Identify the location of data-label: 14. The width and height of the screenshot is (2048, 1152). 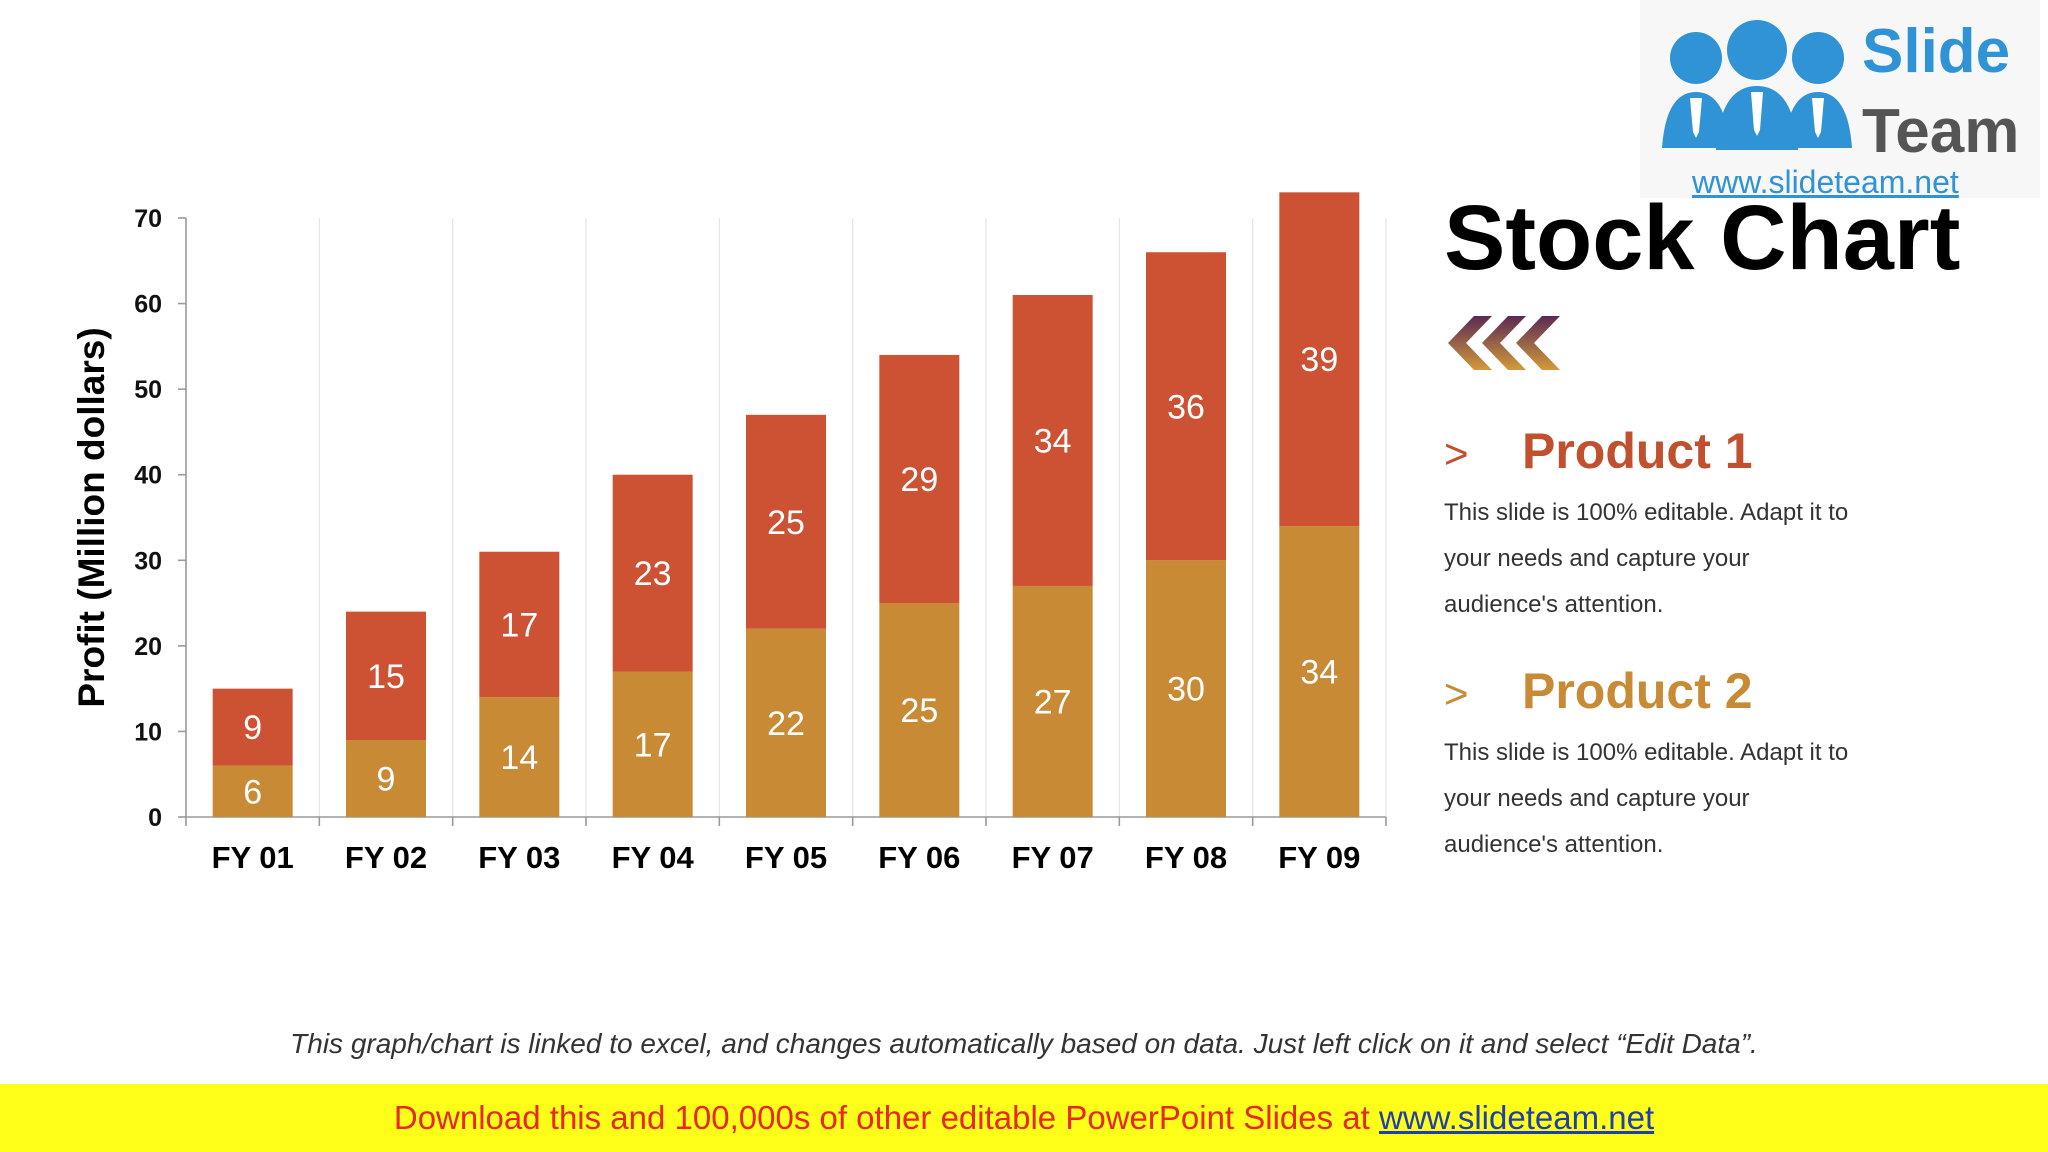
(519, 758).